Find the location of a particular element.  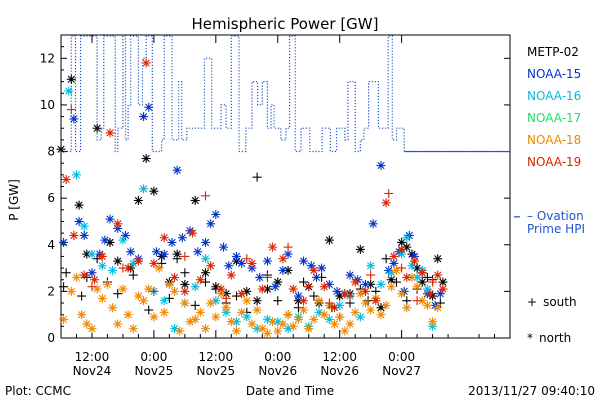

y-tick-label: 0 is located at coordinates (51, 338).